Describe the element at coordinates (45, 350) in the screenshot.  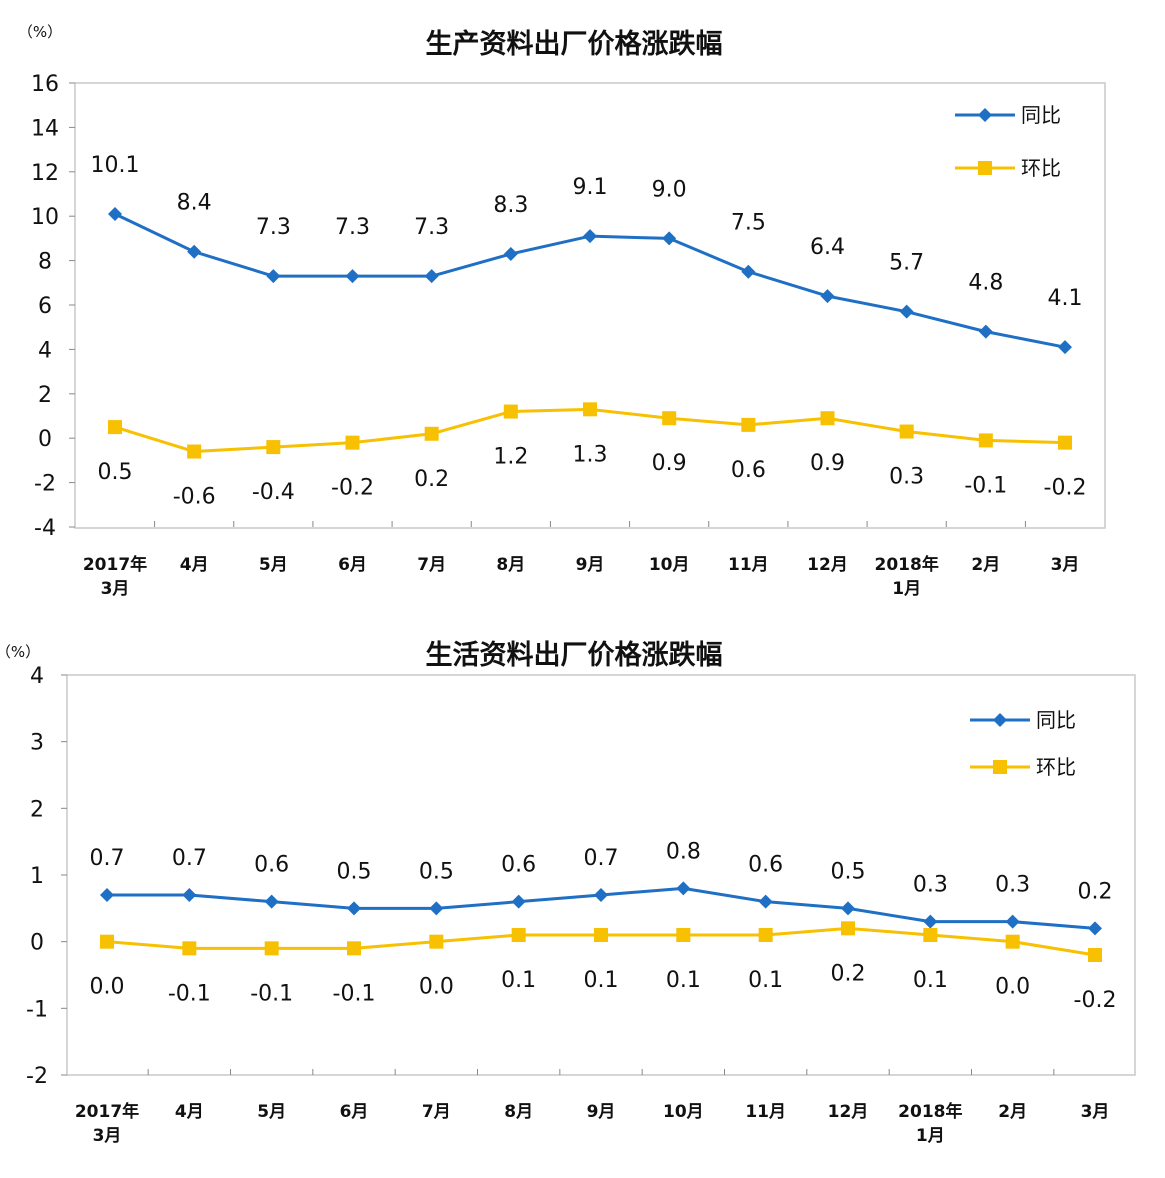
I see `y-tick-label: 4` at that location.